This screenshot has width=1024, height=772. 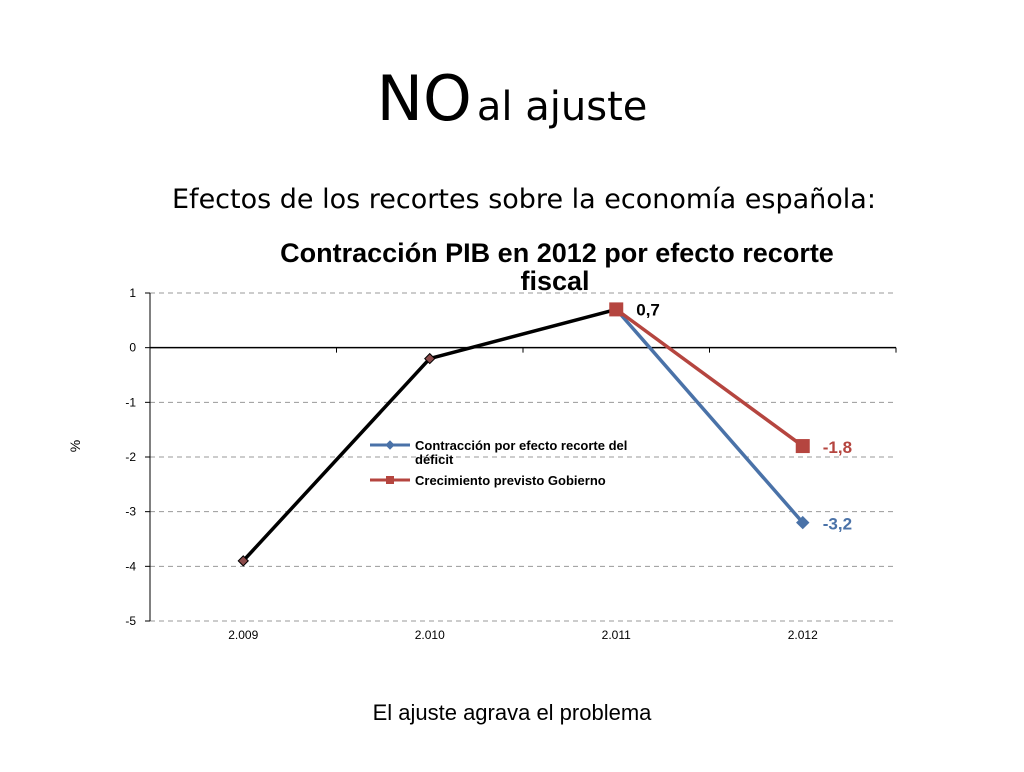 I want to click on data-label: -1,8, so click(x=837, y=447).